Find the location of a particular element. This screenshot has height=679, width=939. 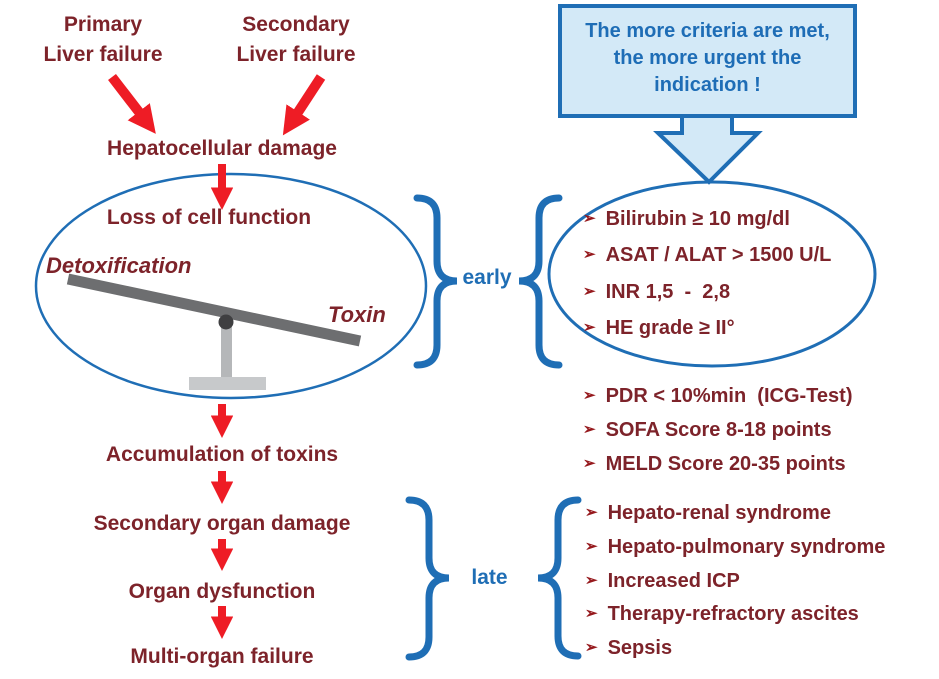

list-item: ➢ Hepato-renal syndrome is located at coordinates (735, 514).